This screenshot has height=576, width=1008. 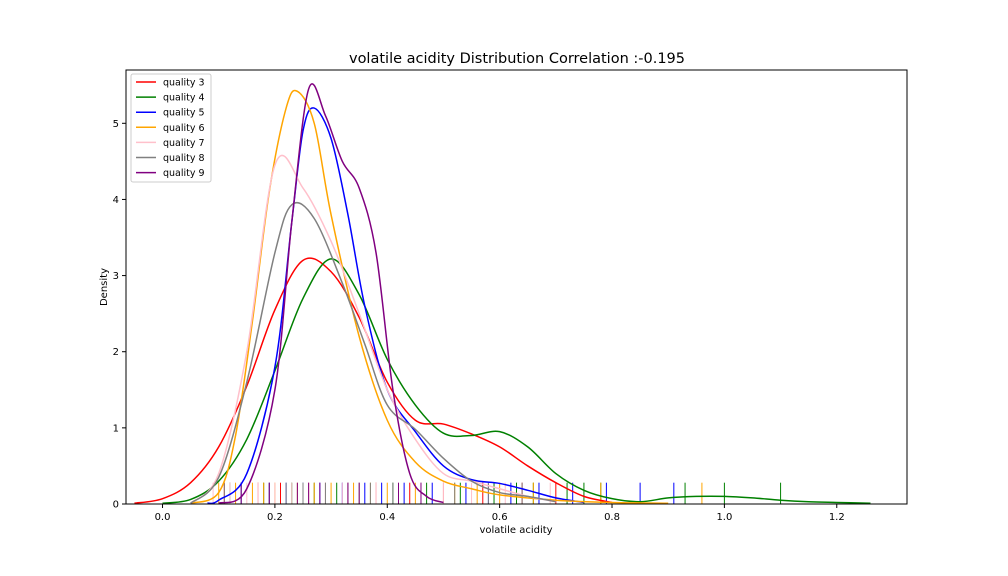 What do you see at coordinates (387, 517) in the screenshot?
I see `x-tick-label: 0.4` at bounding box center [387, 517].